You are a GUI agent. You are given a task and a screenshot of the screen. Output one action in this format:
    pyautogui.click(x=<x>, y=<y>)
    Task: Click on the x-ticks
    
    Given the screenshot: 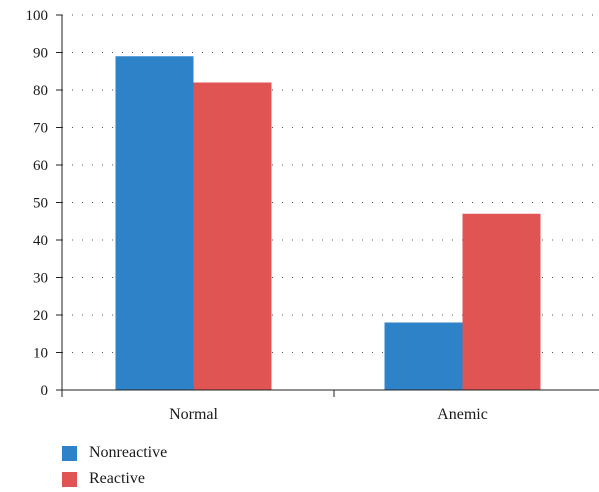 What is the action you would take?
    pyautogui.click(x=198, y=393)
    